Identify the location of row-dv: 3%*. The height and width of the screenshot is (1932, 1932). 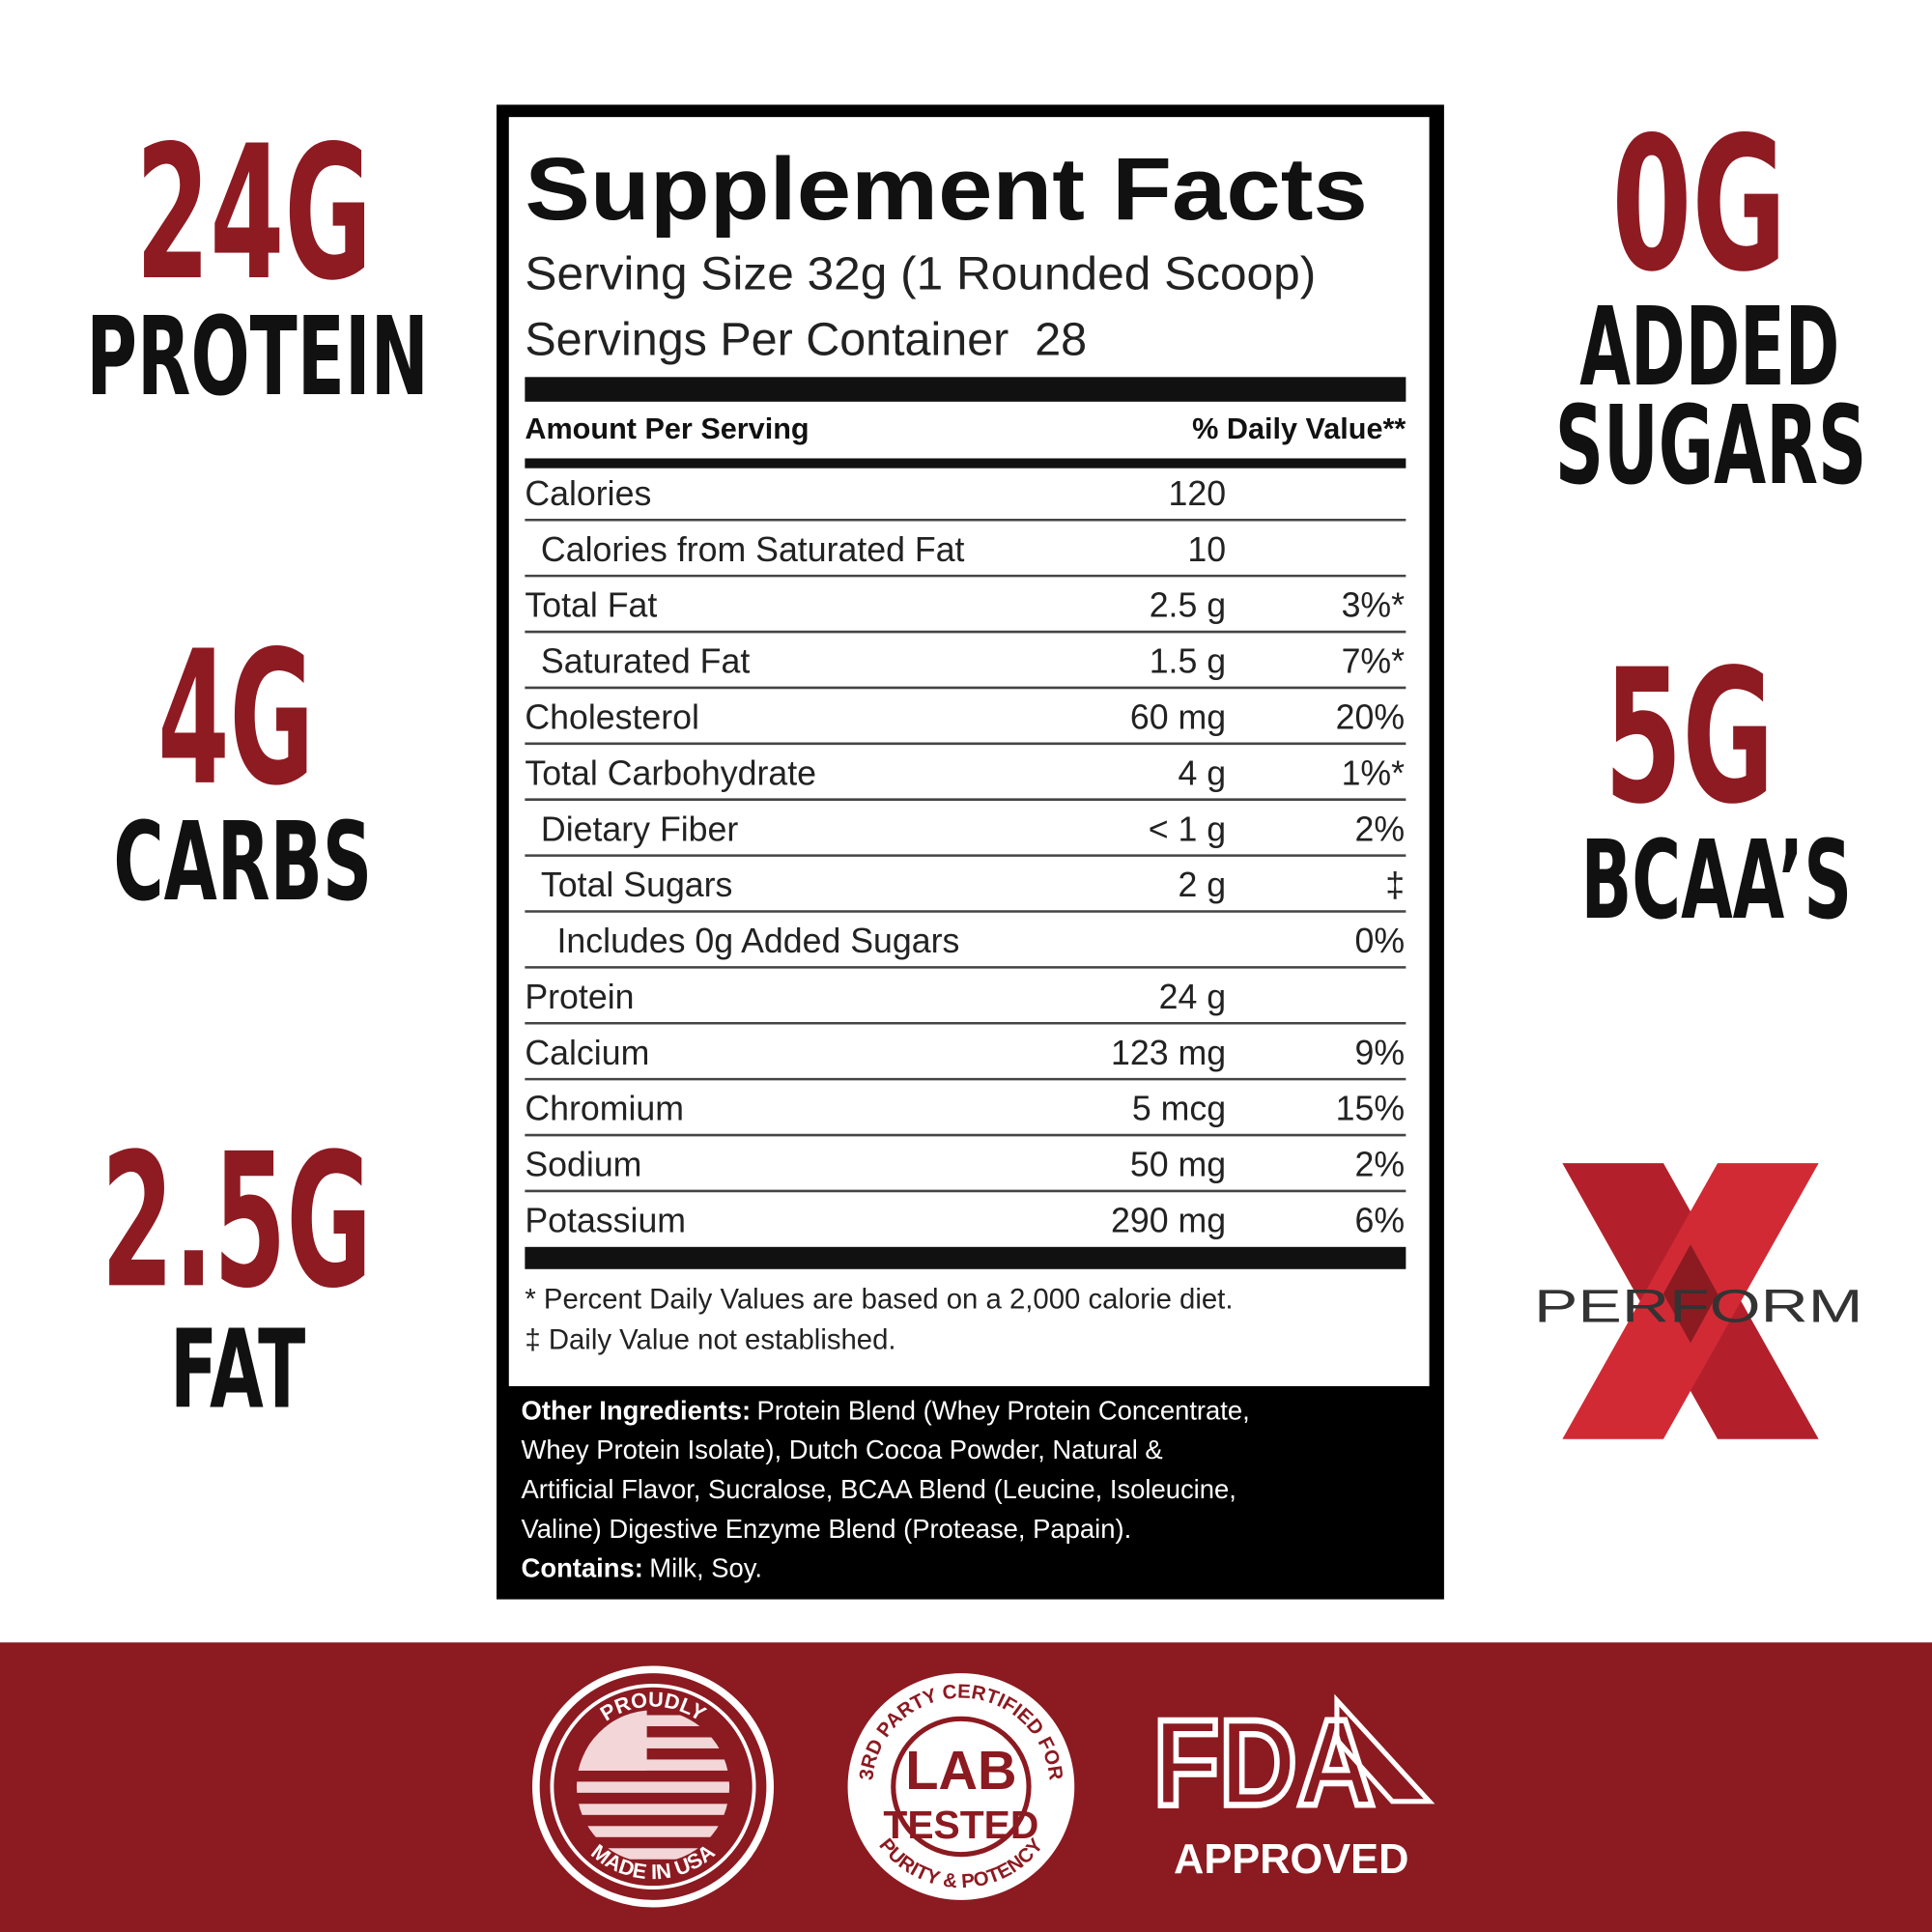
(1374, 605).